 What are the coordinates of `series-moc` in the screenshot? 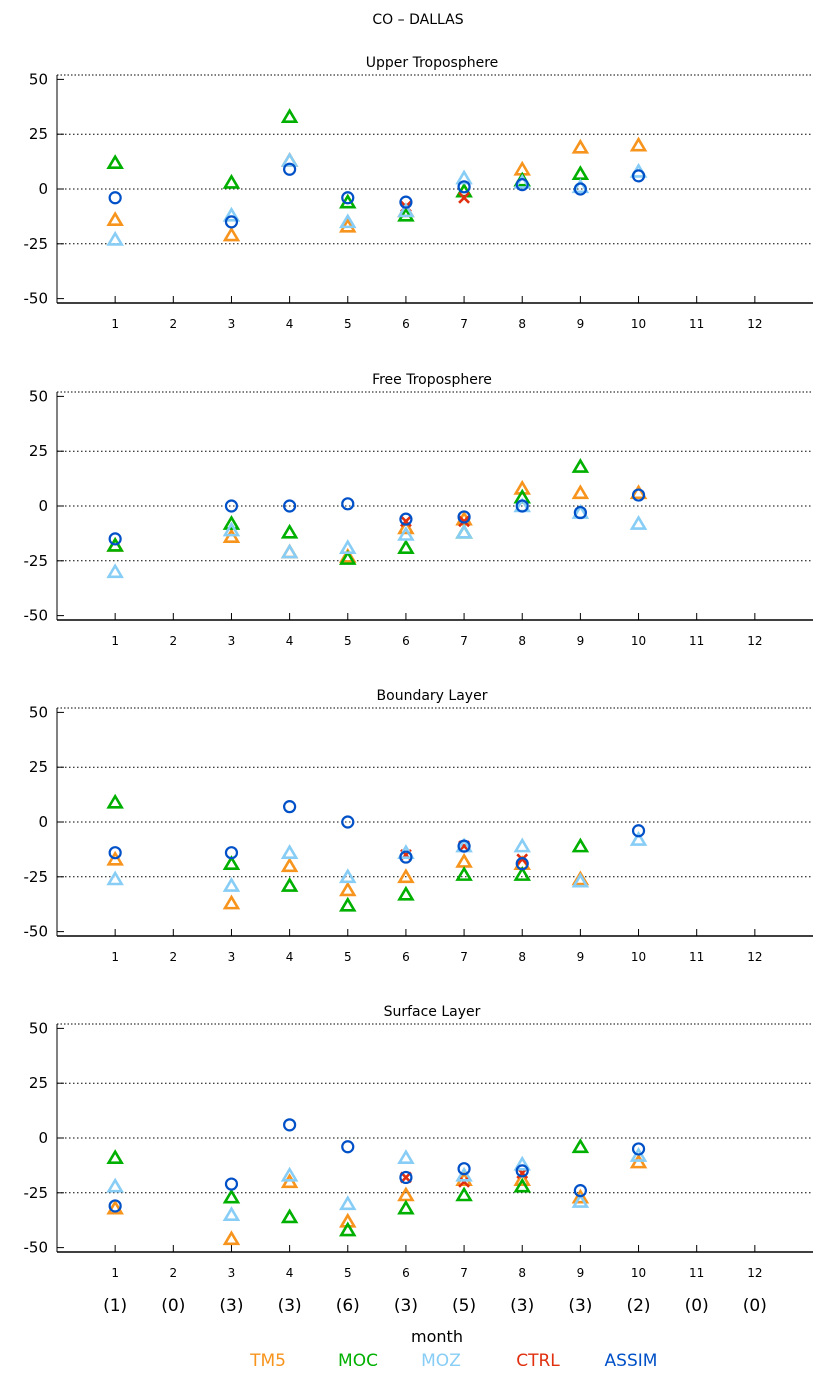 It's located at (348, 1187).